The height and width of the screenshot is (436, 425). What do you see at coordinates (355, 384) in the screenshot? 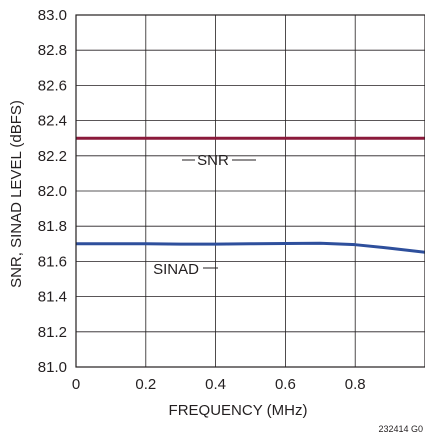
I see `x-tick-label: 0.8` at bounding box center [355, 384].